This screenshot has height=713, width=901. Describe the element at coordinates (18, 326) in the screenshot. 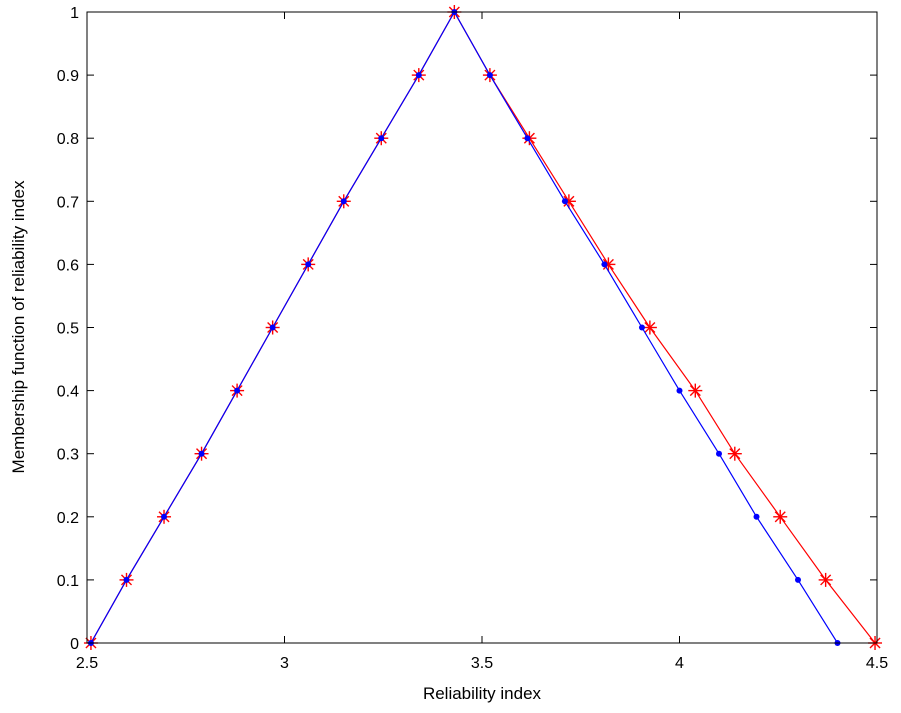

I see `y-axis-label: Membership function of reliability index` at that location.